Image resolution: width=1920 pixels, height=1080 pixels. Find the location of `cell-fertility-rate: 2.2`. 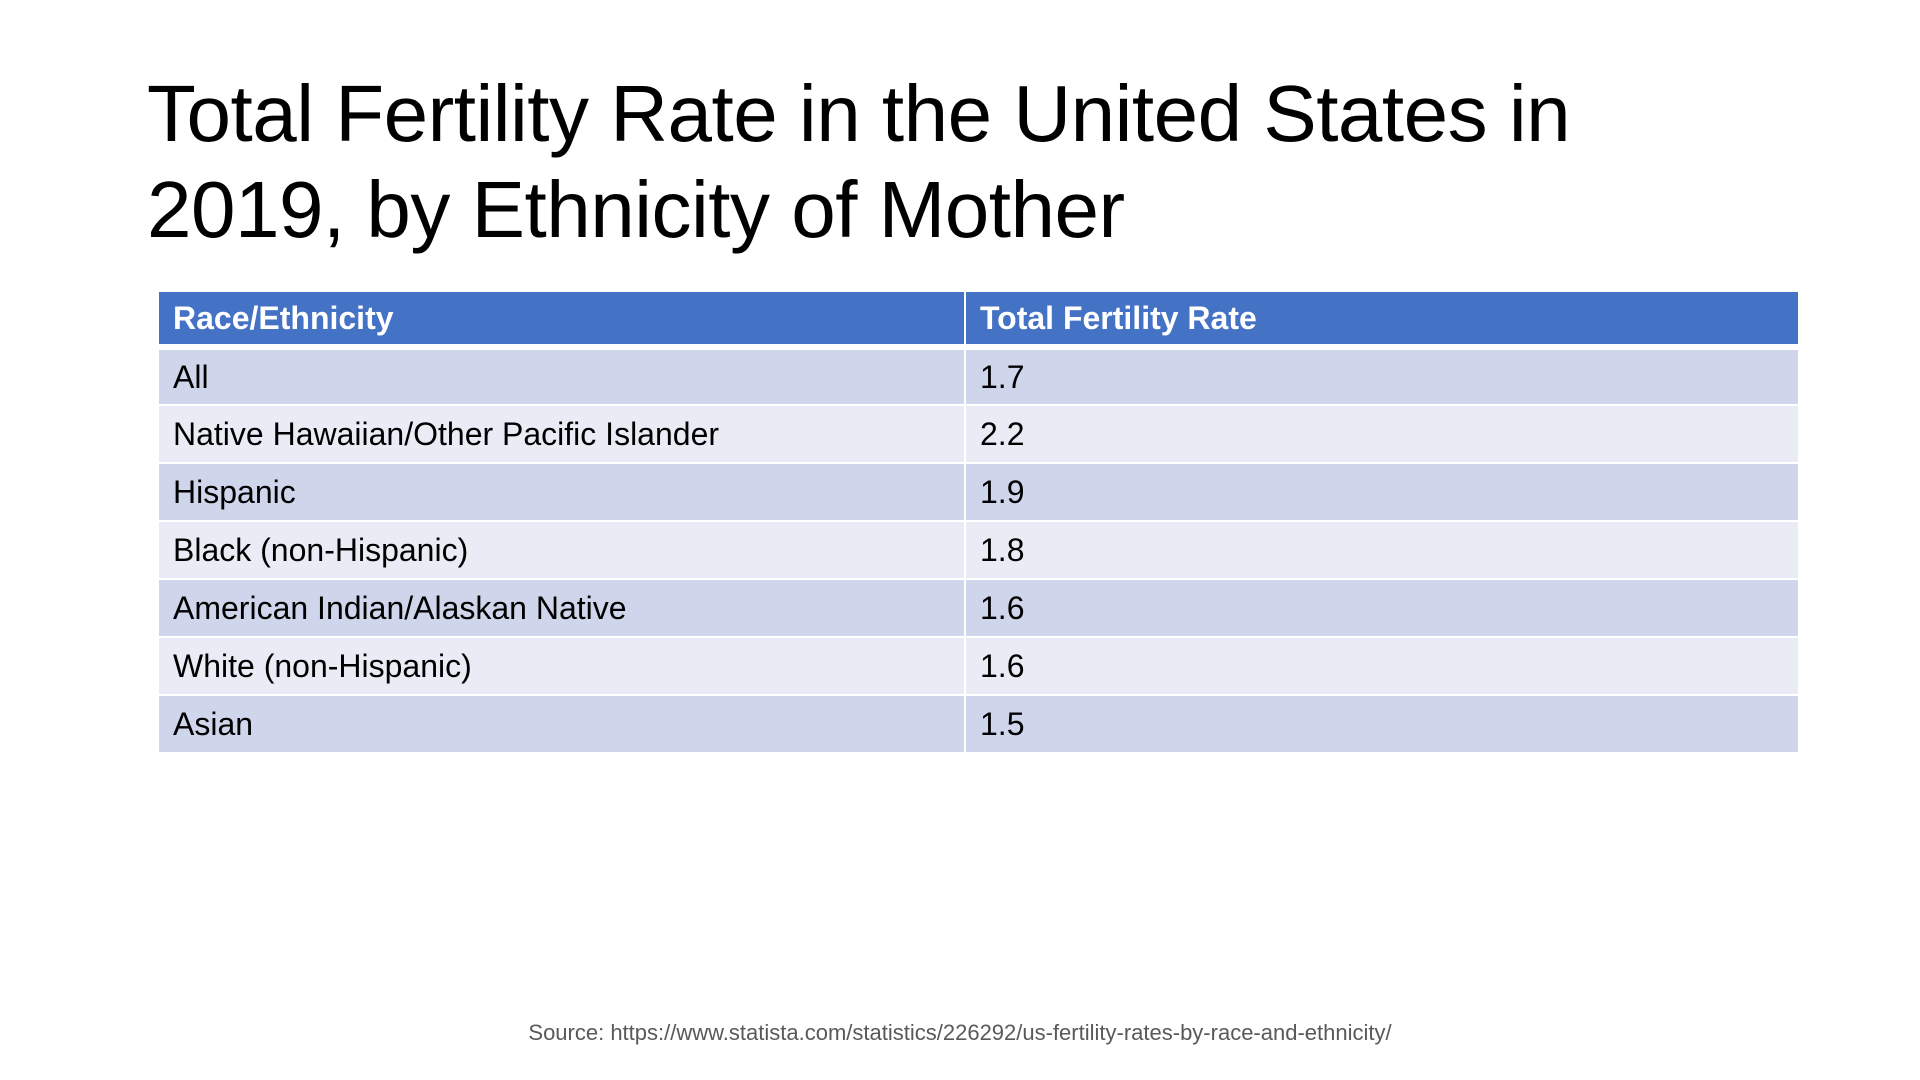

cell-fertility-rate: 2.2 is located at coordinates (1382, 434).